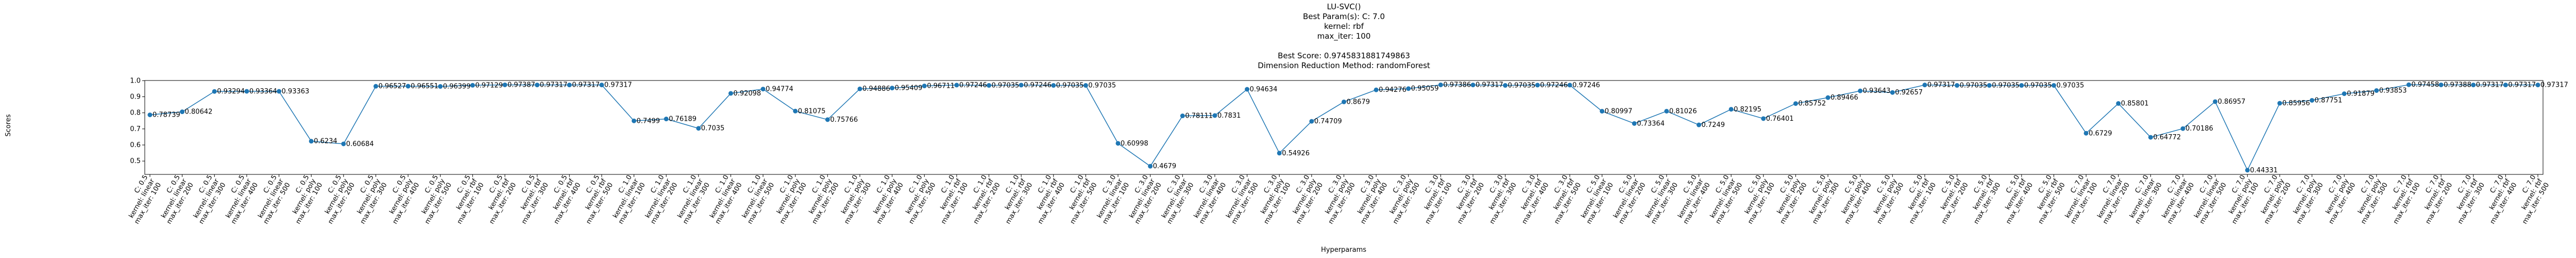 This screenshot has height=258, width=2576. I want to click on data-label: 0.92657, so click(1909, 92).